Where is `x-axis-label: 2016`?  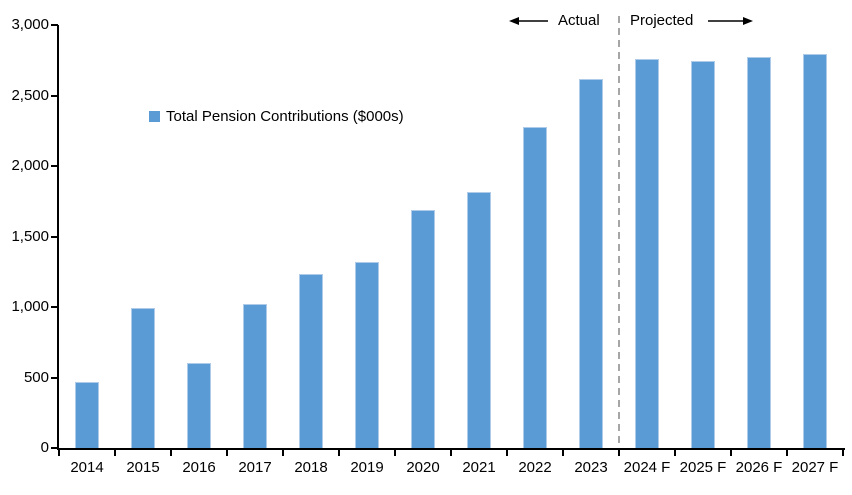 x-axis-label: 2016 is located at coordinates (199, 467).